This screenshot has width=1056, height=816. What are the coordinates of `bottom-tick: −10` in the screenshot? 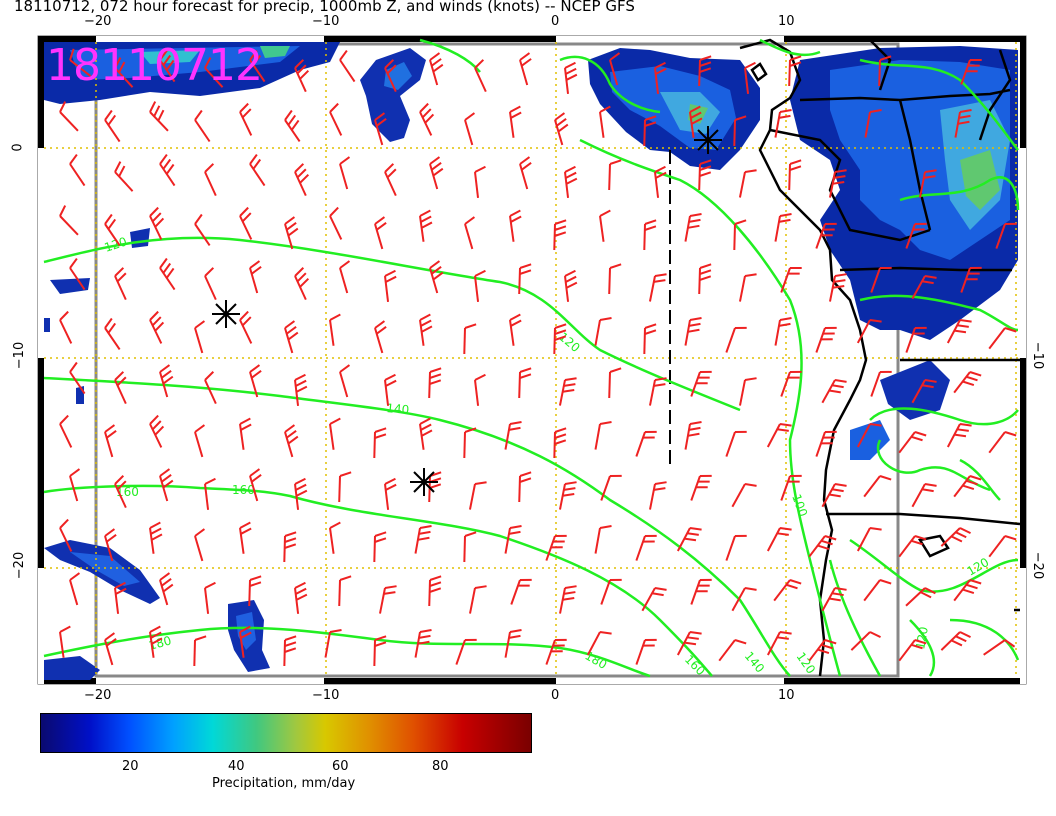 It's located at (326, 695).